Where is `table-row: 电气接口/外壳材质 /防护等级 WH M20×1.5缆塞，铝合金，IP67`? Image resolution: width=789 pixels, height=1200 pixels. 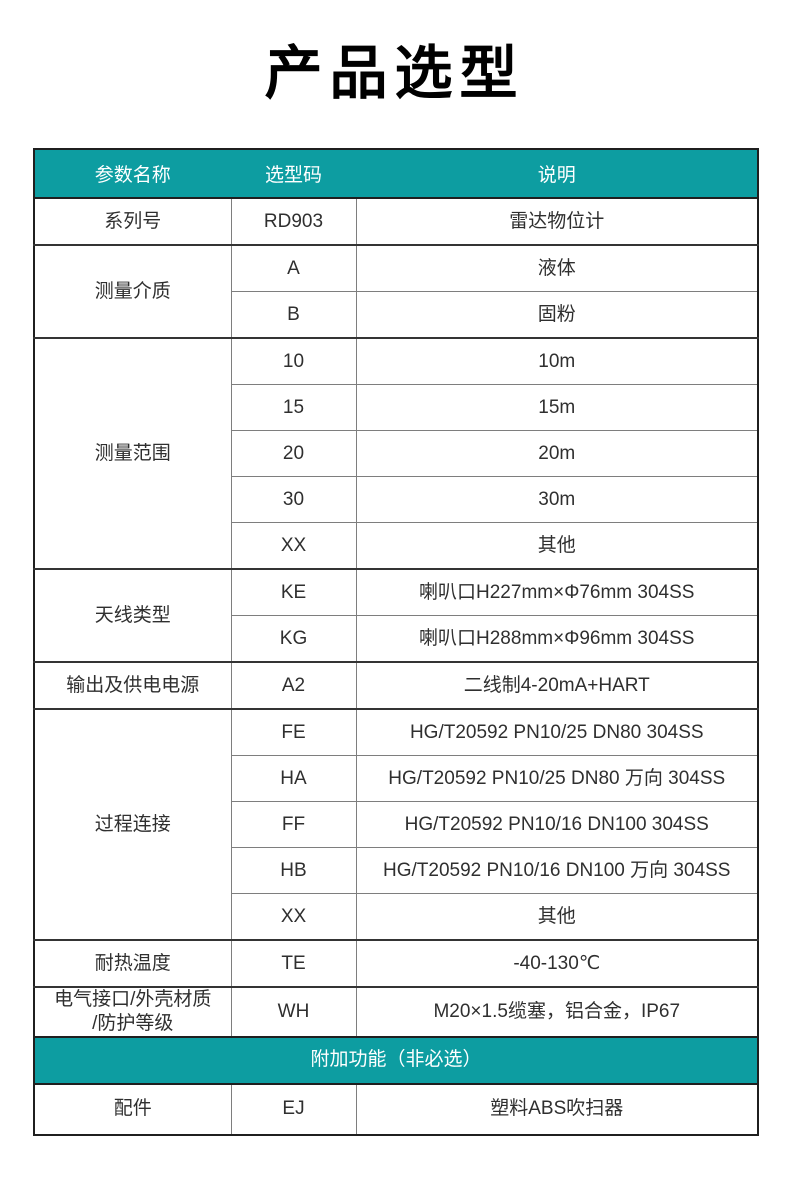
table-row: 电气接口/外壳材质 /防护等级 WH M20×1.5缆塞，铝合金，IP67 is located at coordinates (396, 1011).